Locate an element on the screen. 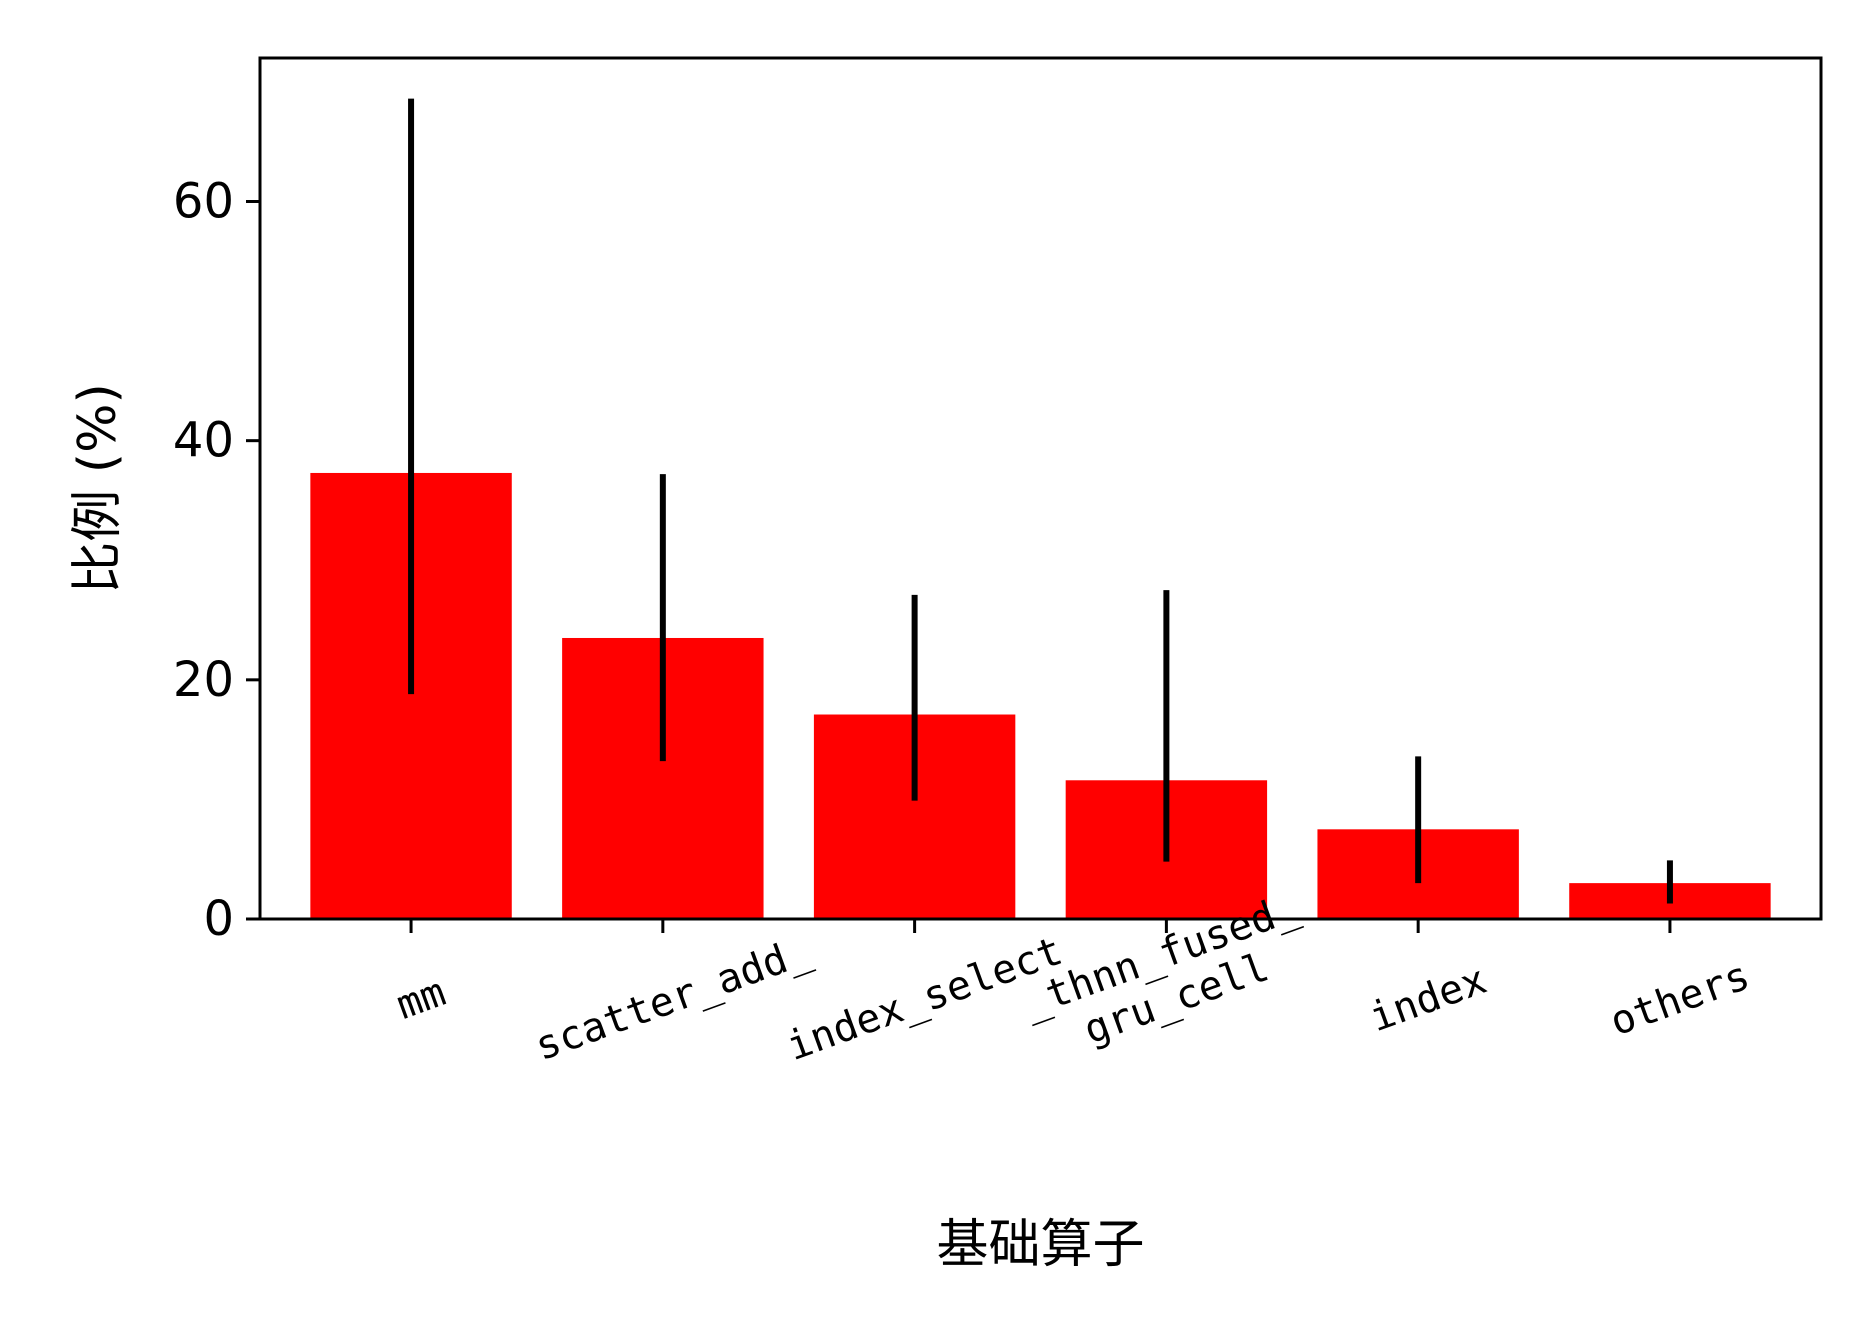 This screenshot has width=1866, height=1337. x-tick-label: others is located at coordinates (1680, 999).